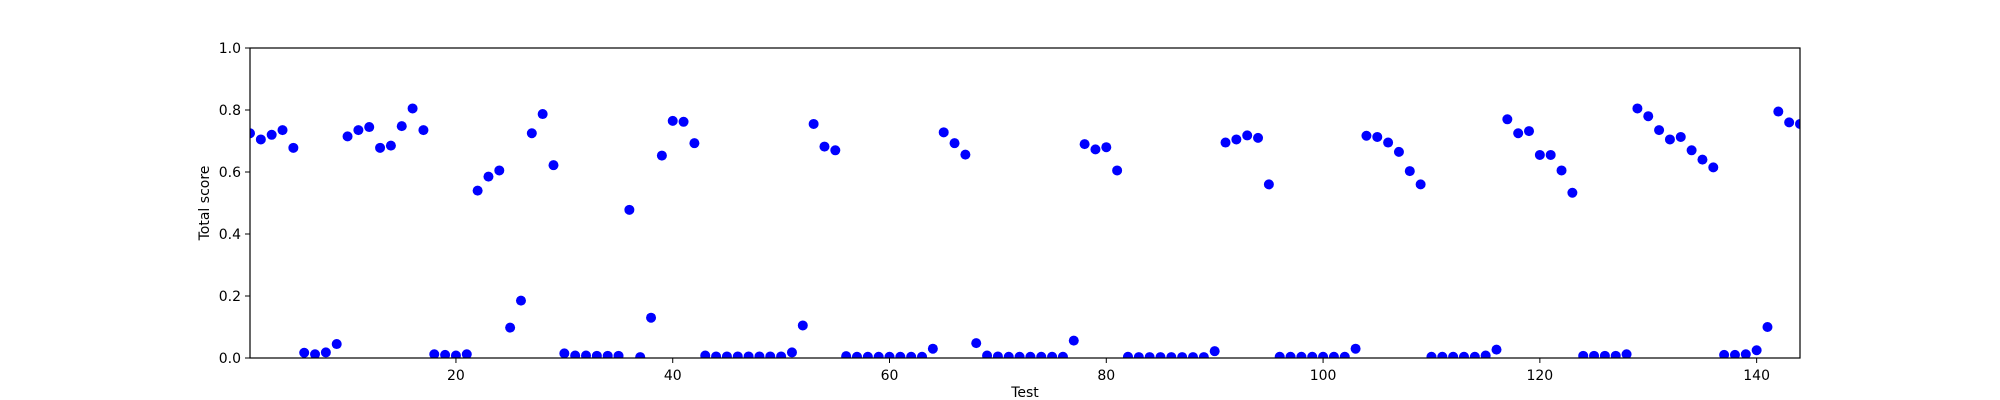  Describe the element at coordinates (230, 49) in the screenshot. I see `y-tick-label: 1.0` at that location.